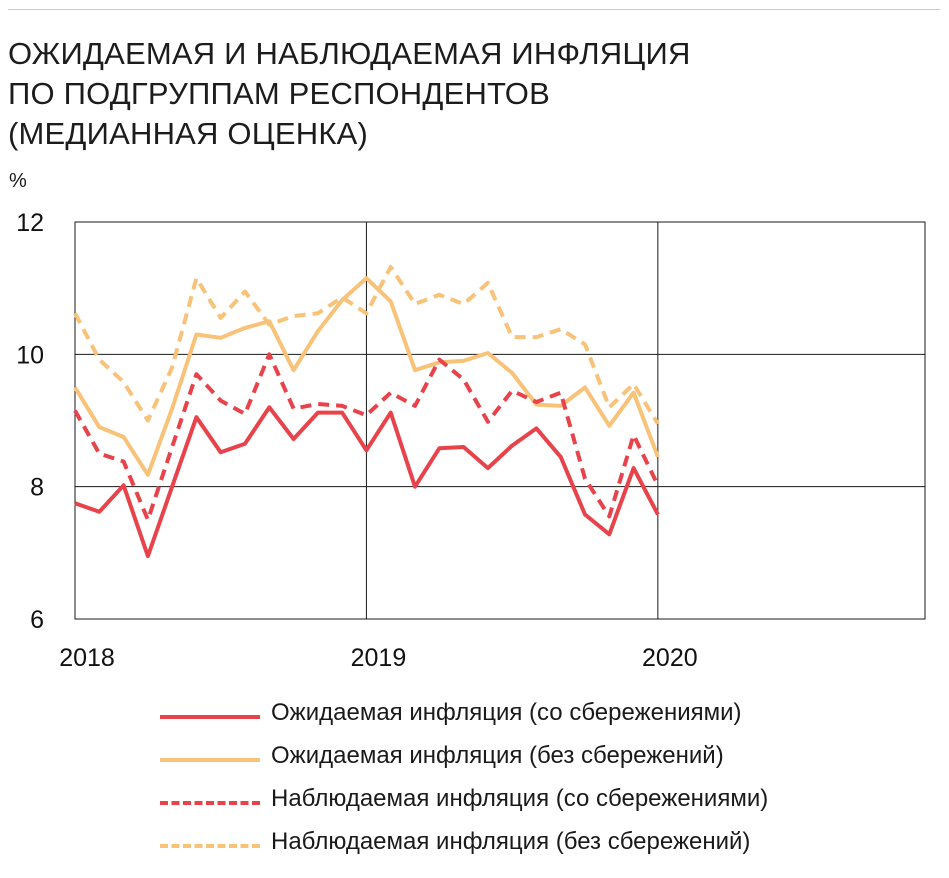 The height and width of the screenshot is (878, 949). Describe the element at coordinates (210, 846) in the screenshot. I see `legend-swatch-observed-without-savings` at that location.